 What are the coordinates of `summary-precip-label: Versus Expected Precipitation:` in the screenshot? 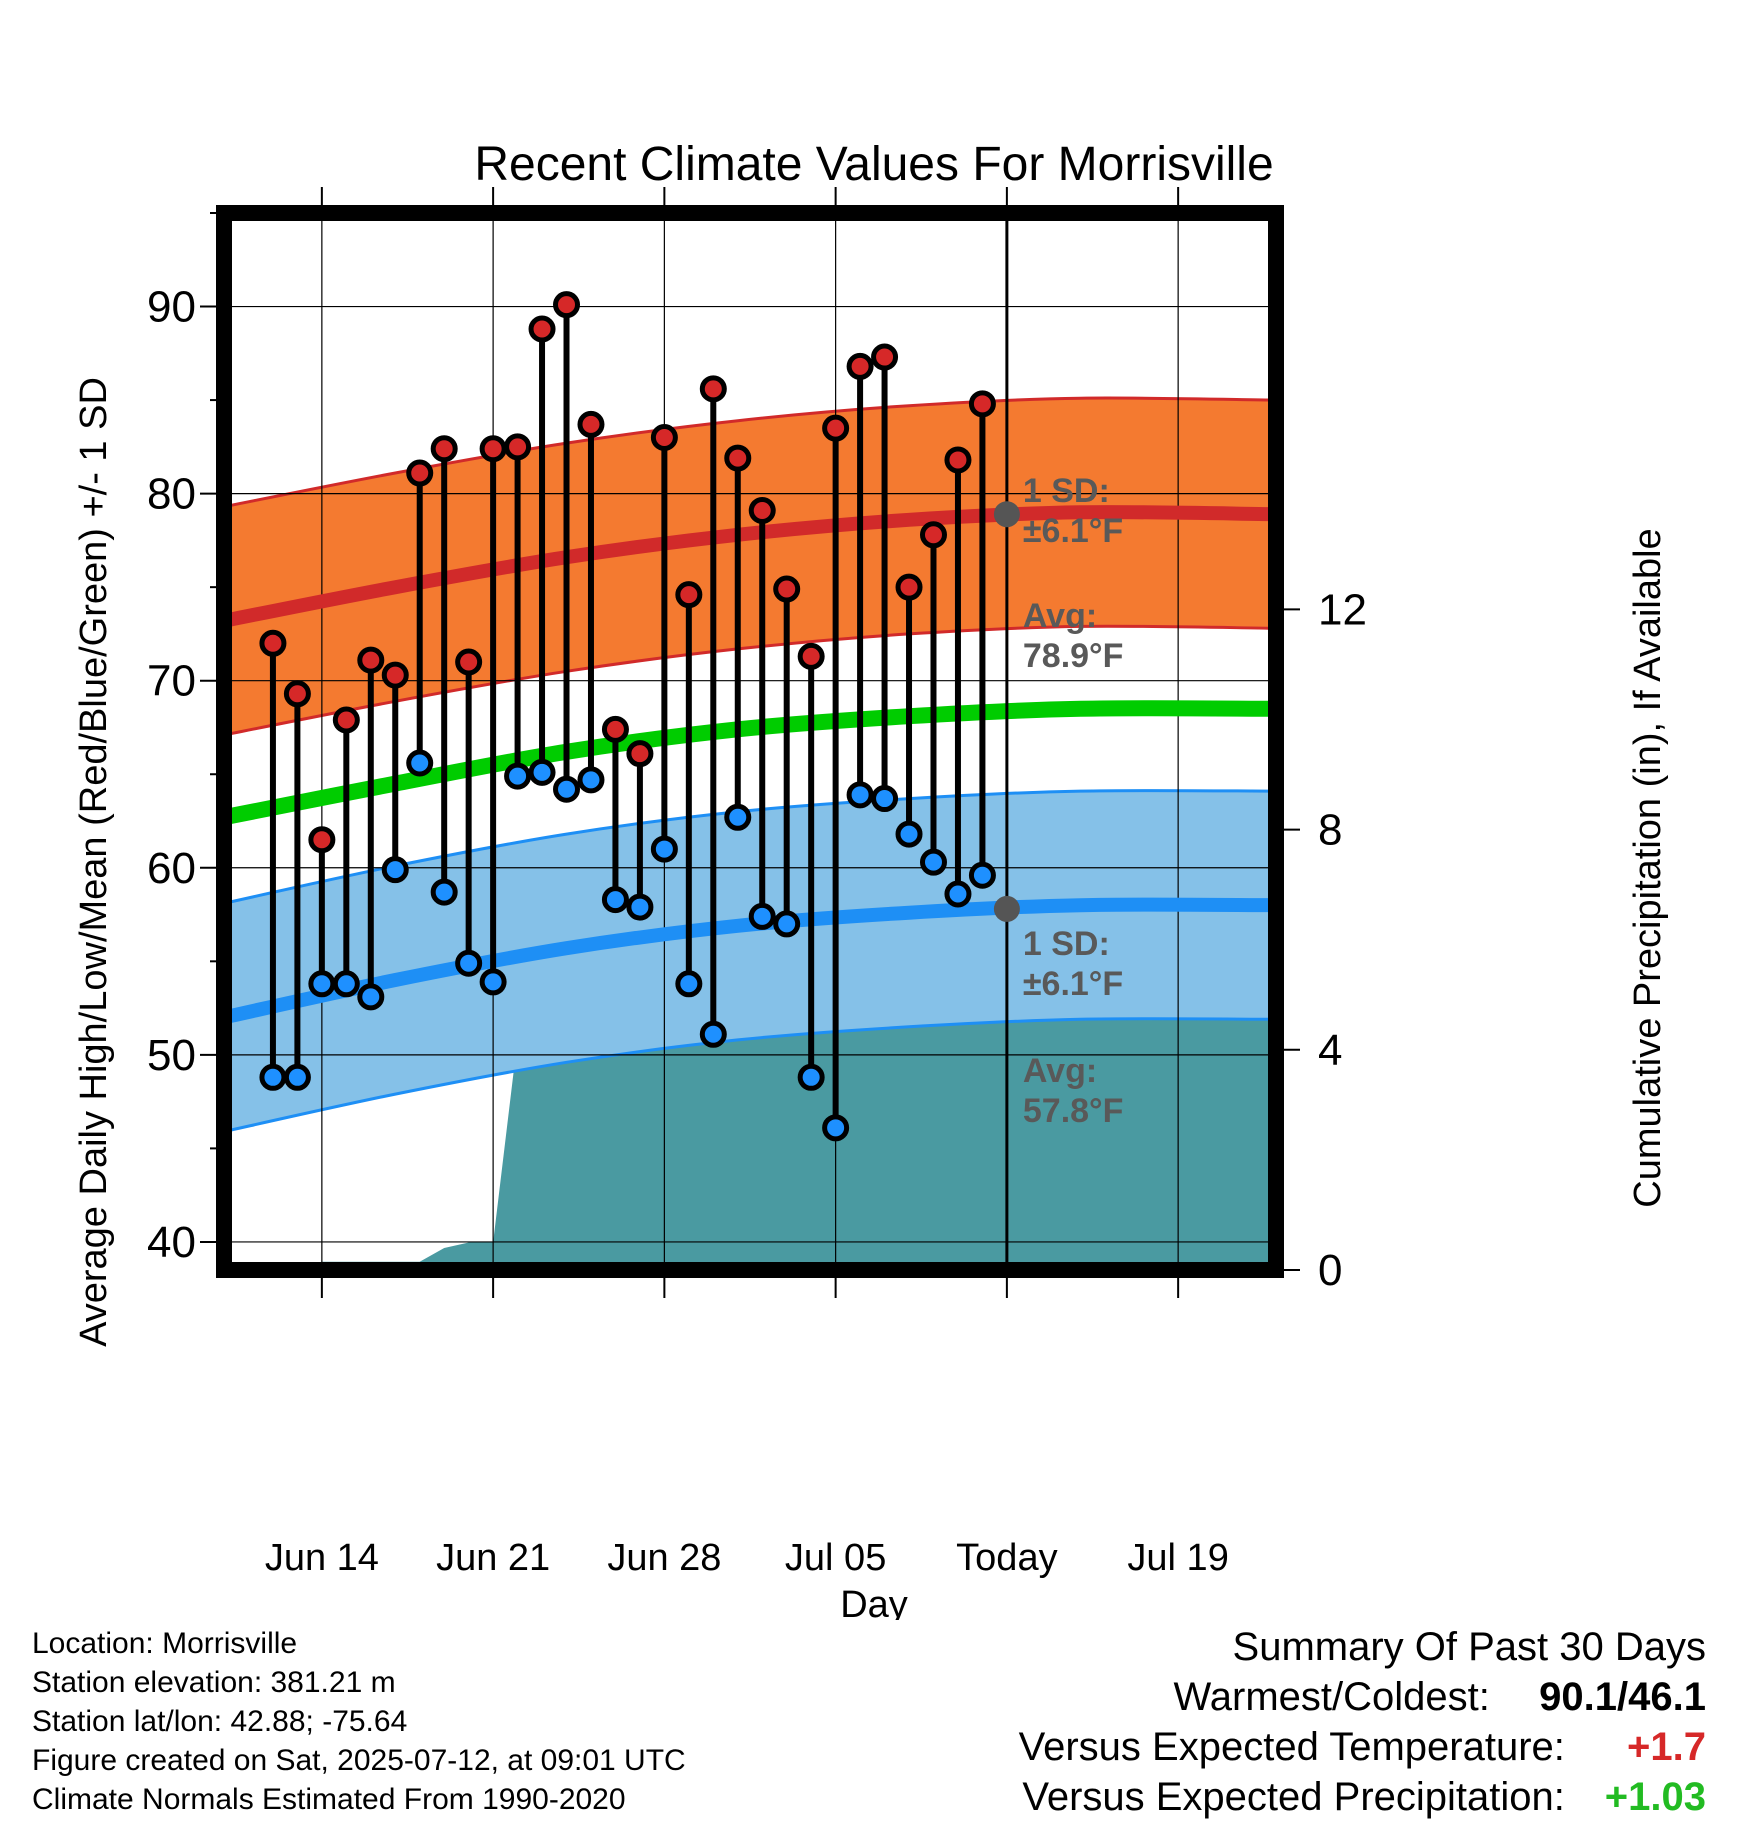 It's located at (1293, 1797).